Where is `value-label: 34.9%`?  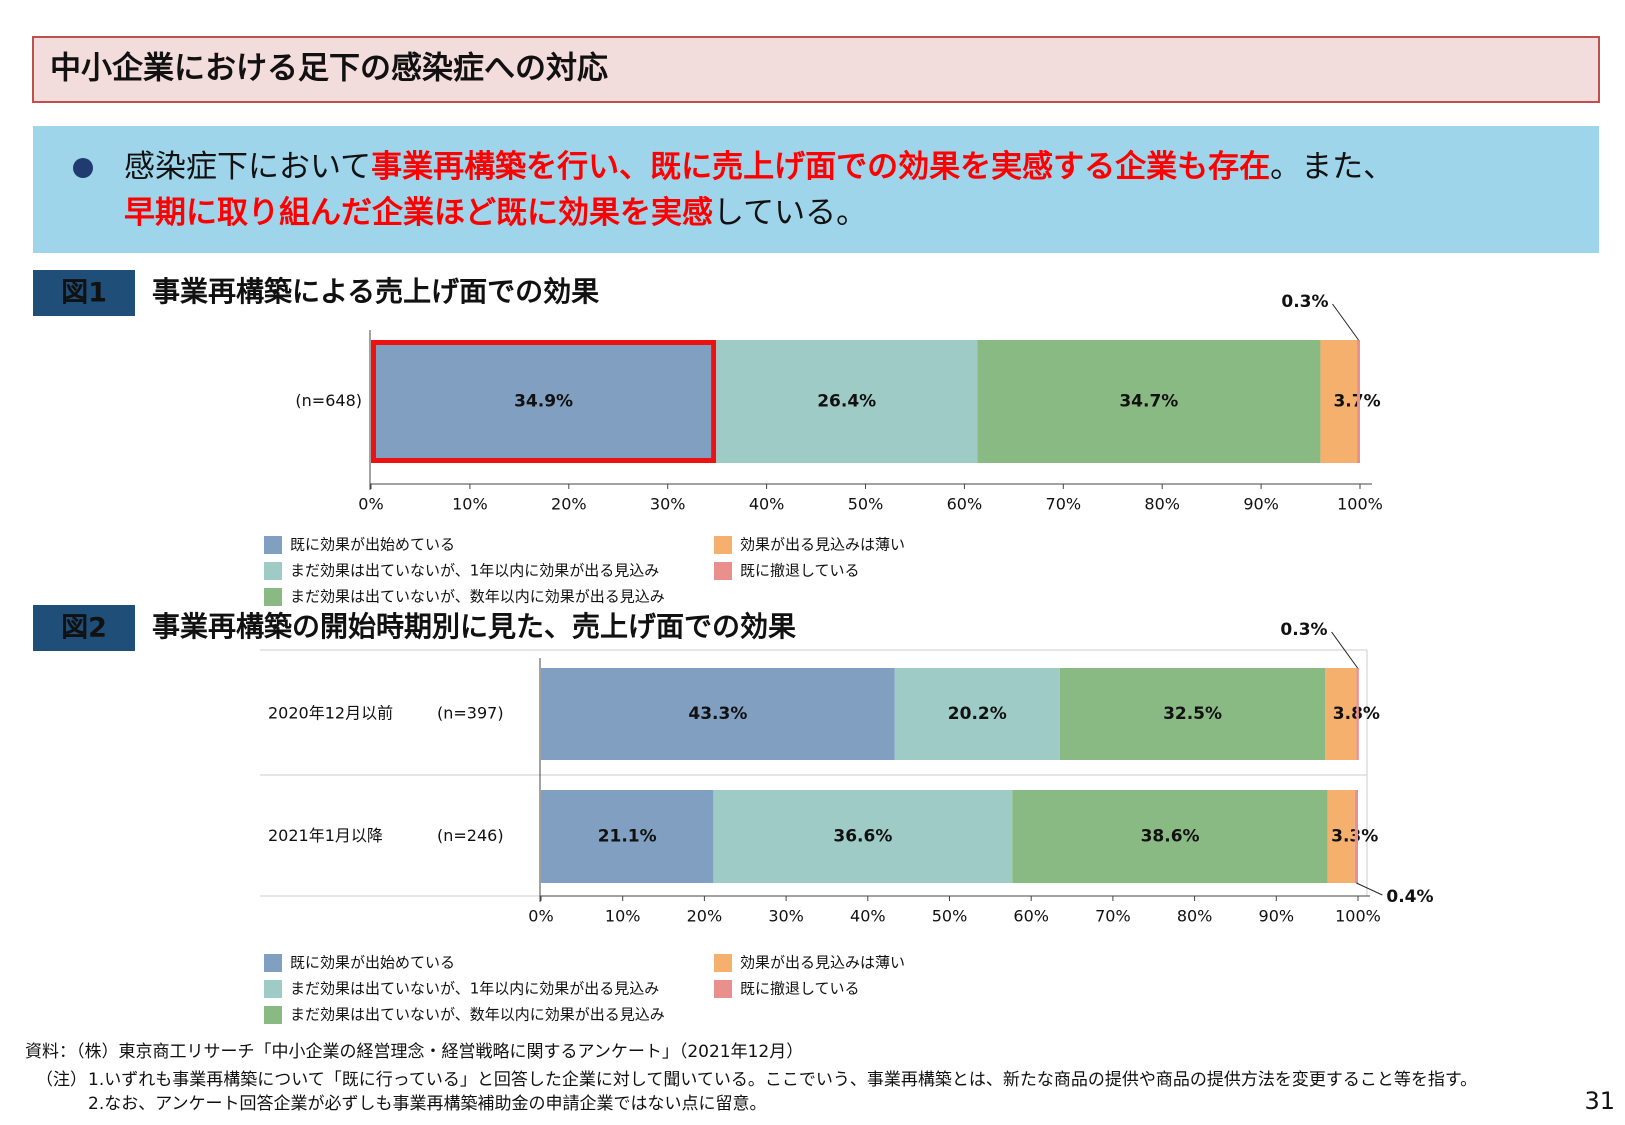
value-label: 34.9% is located at coordinates (543, 402).